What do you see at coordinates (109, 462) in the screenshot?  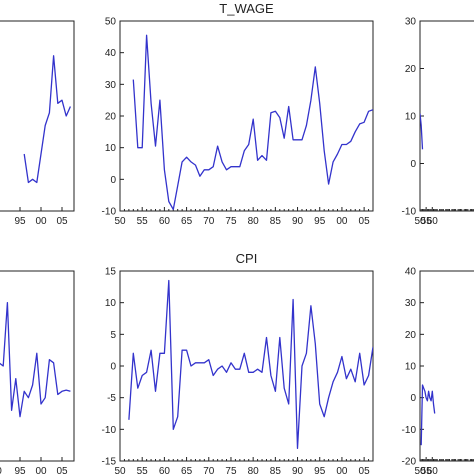 I see `y-tick-label: -15` at bounding box center [109, 462].